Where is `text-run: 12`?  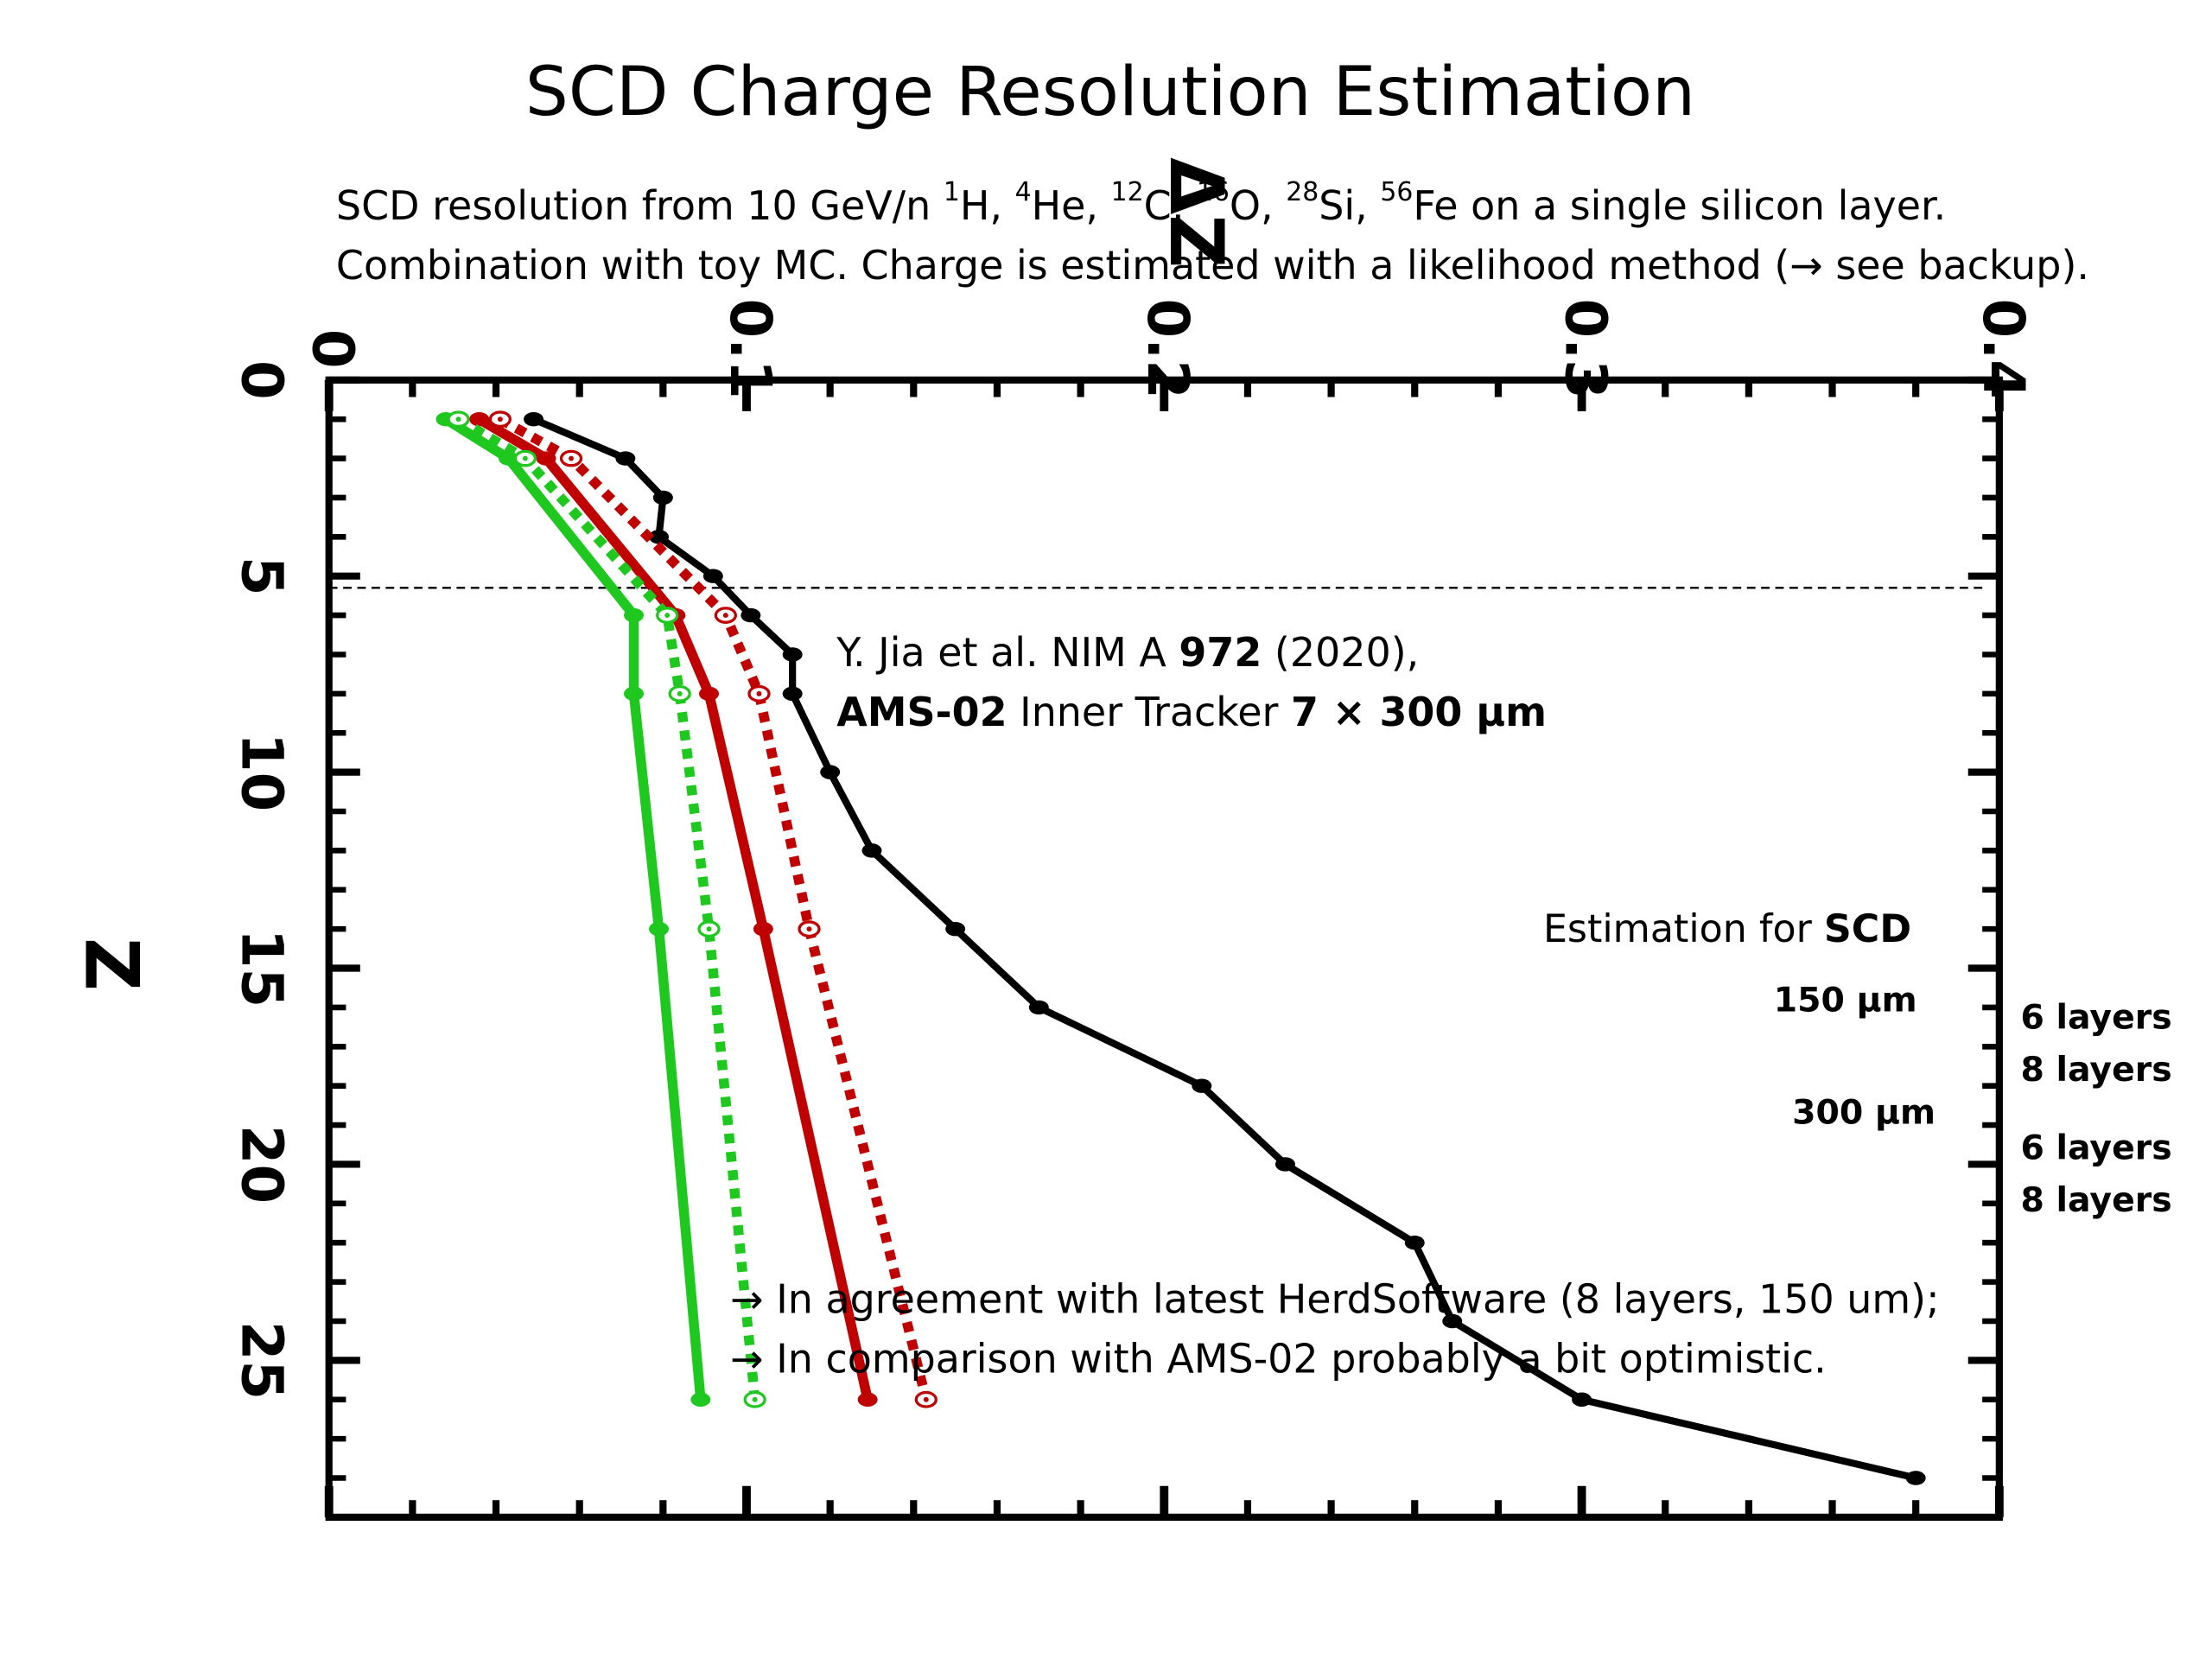
text-run: 12 is located at coordinates (1127, 192).